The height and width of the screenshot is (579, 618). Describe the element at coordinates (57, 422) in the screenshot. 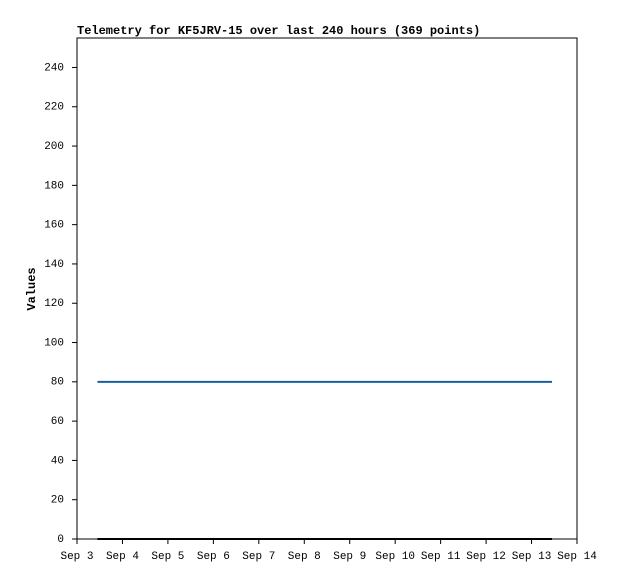

I see `y-tick-label: 60` at that location.